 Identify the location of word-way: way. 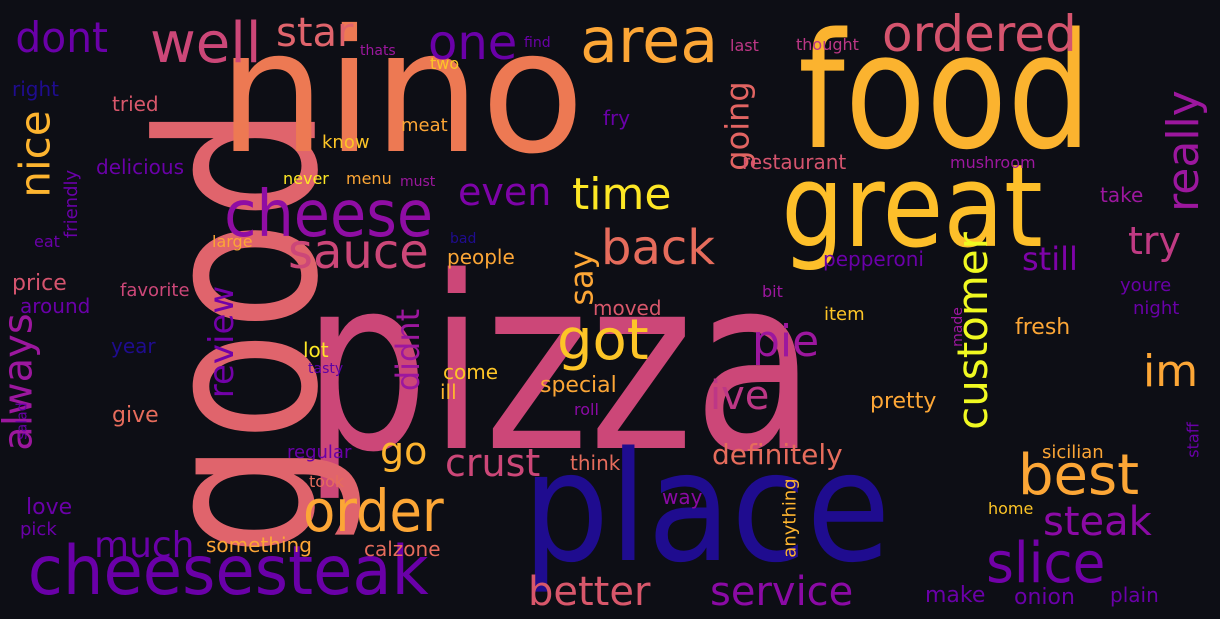
(682, 497).